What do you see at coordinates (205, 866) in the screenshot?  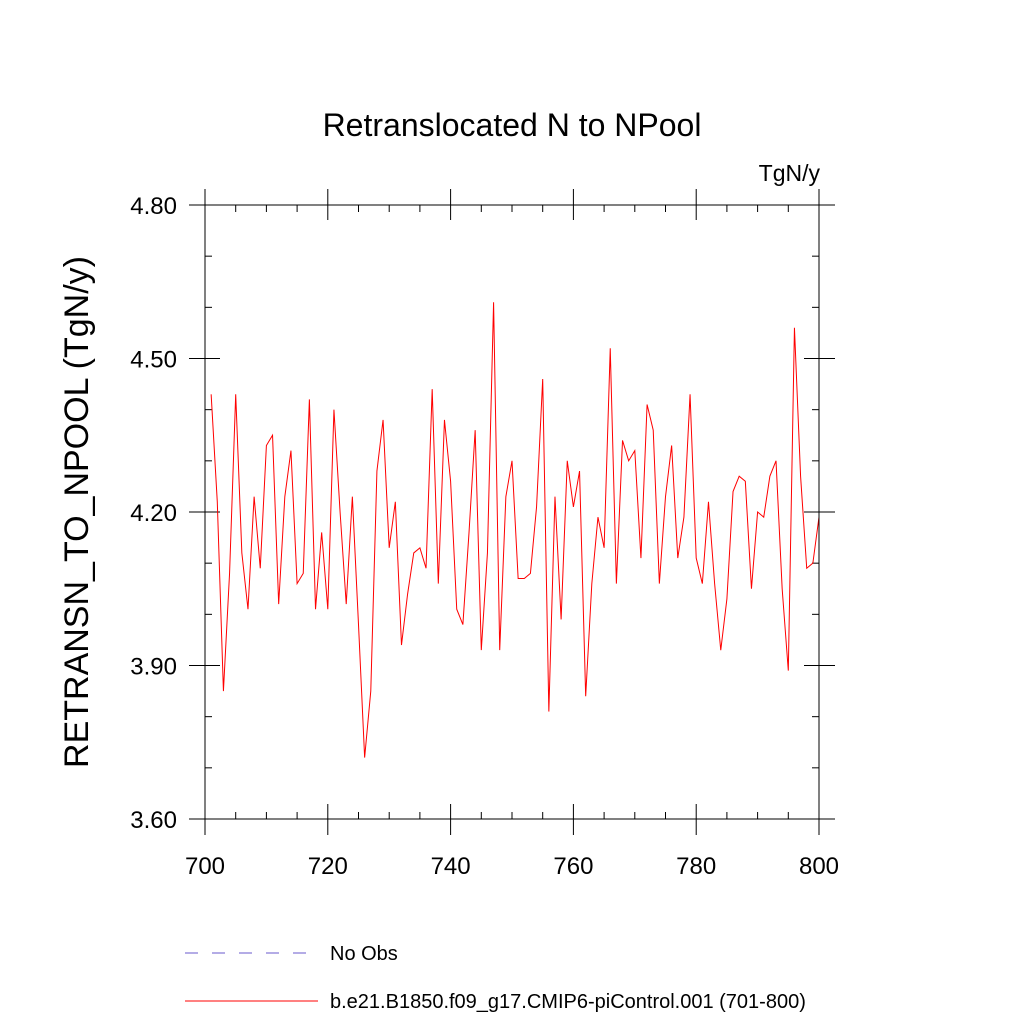 I see `x-tick-label: 700` at bounding box center [205, 866].